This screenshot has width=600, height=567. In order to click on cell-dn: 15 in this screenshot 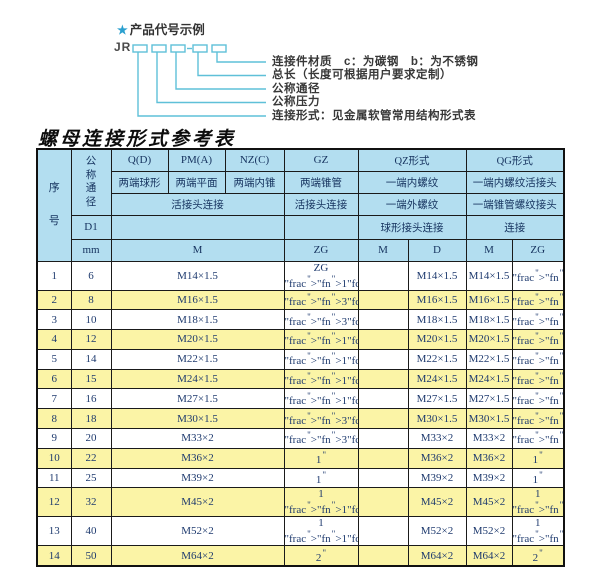, I will do `click(91, 379)`.